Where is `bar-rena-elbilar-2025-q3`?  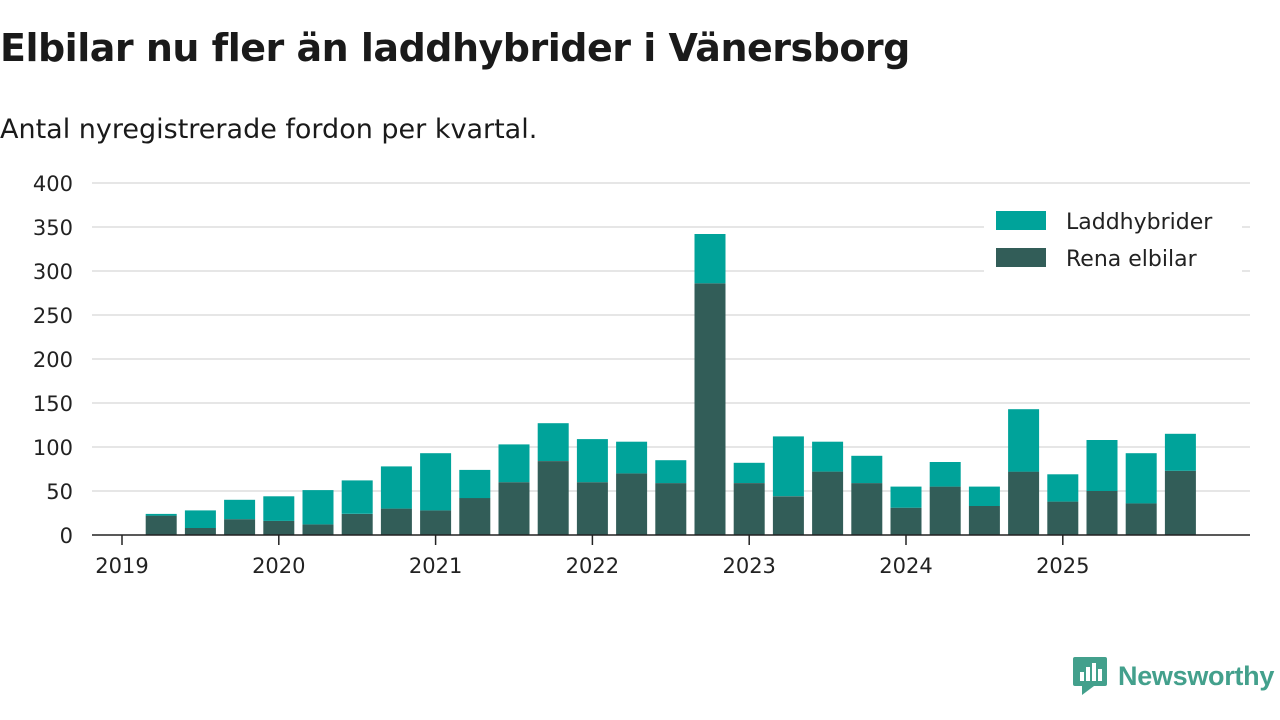
bar-rena-elbilar-2025-q3 is located at coordinates (1141, 519).